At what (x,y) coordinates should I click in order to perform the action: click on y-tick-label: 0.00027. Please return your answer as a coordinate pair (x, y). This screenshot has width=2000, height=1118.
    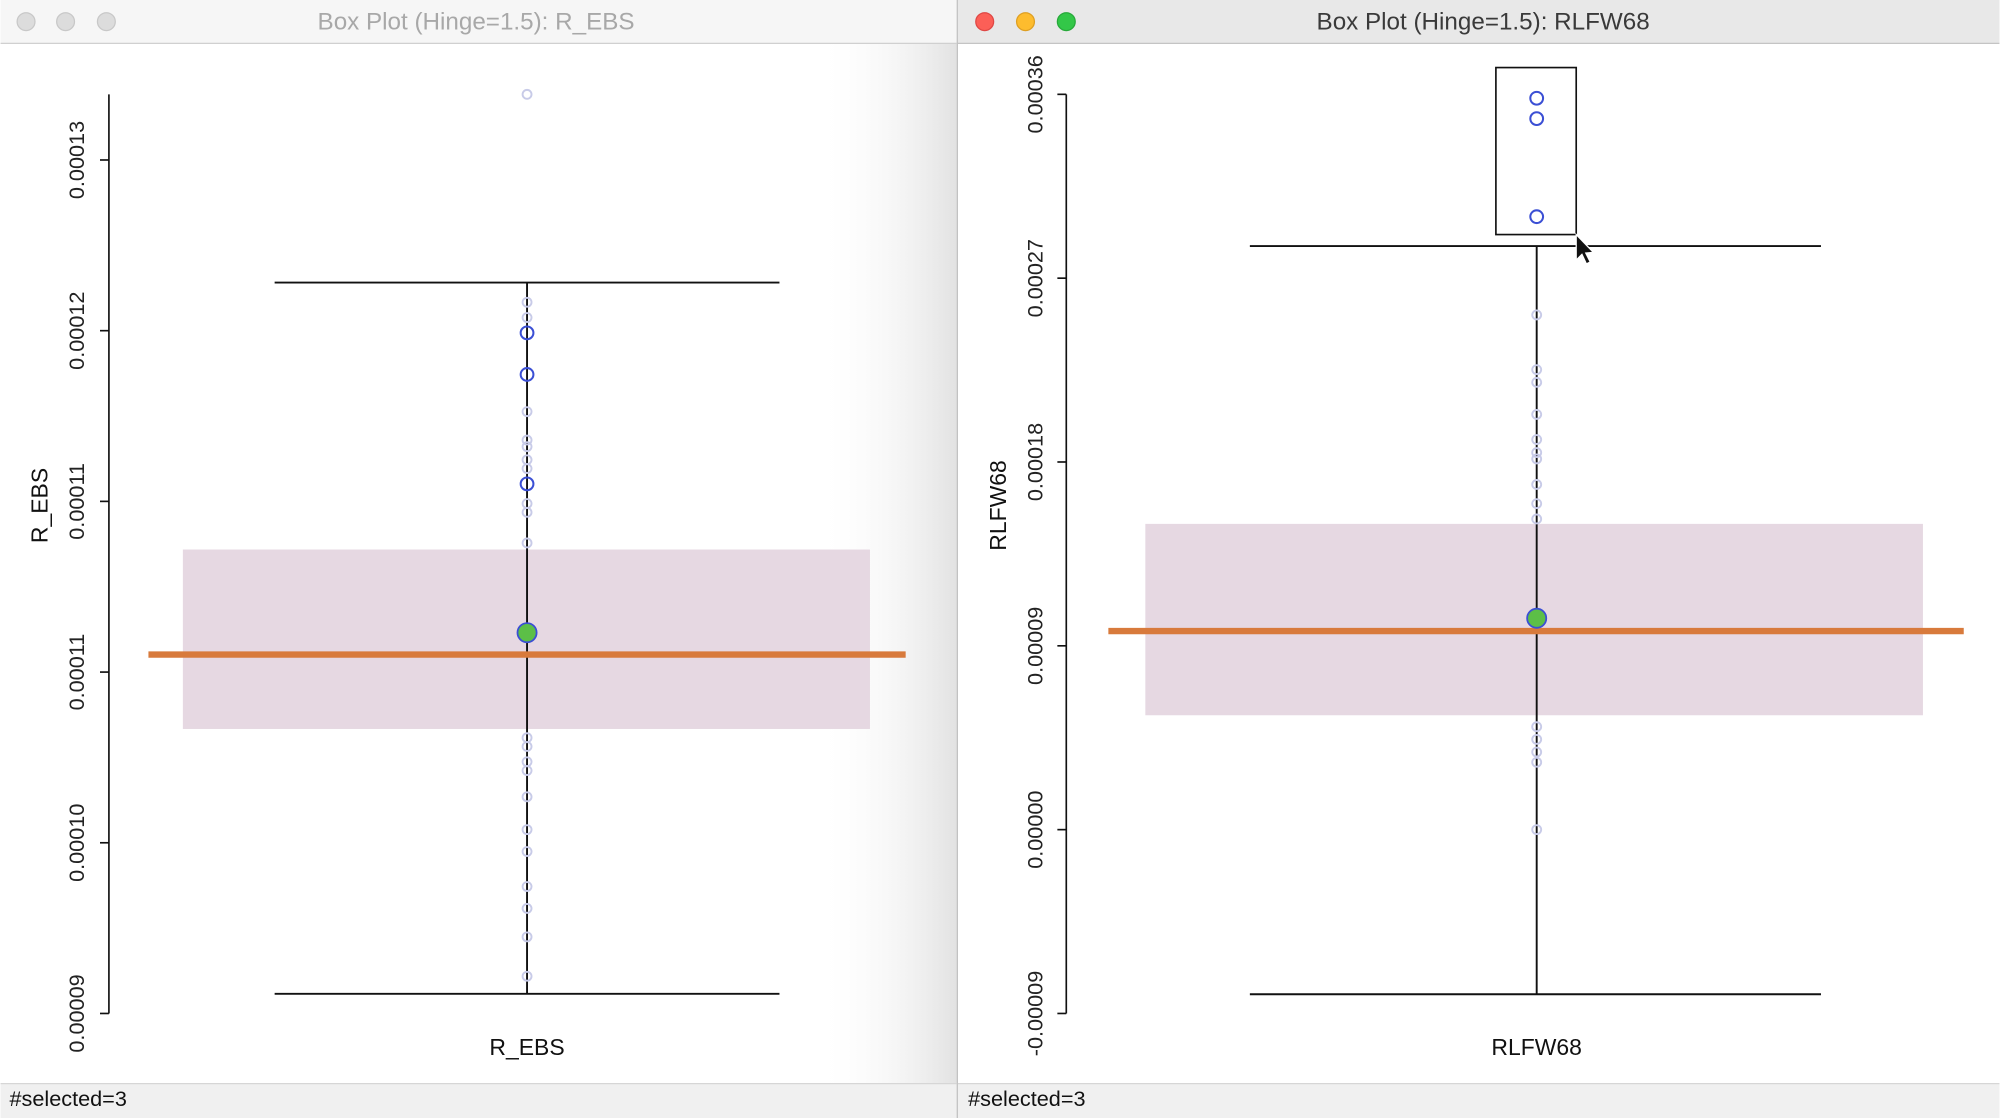
    Looking at the image, I should click on (1035, 278).